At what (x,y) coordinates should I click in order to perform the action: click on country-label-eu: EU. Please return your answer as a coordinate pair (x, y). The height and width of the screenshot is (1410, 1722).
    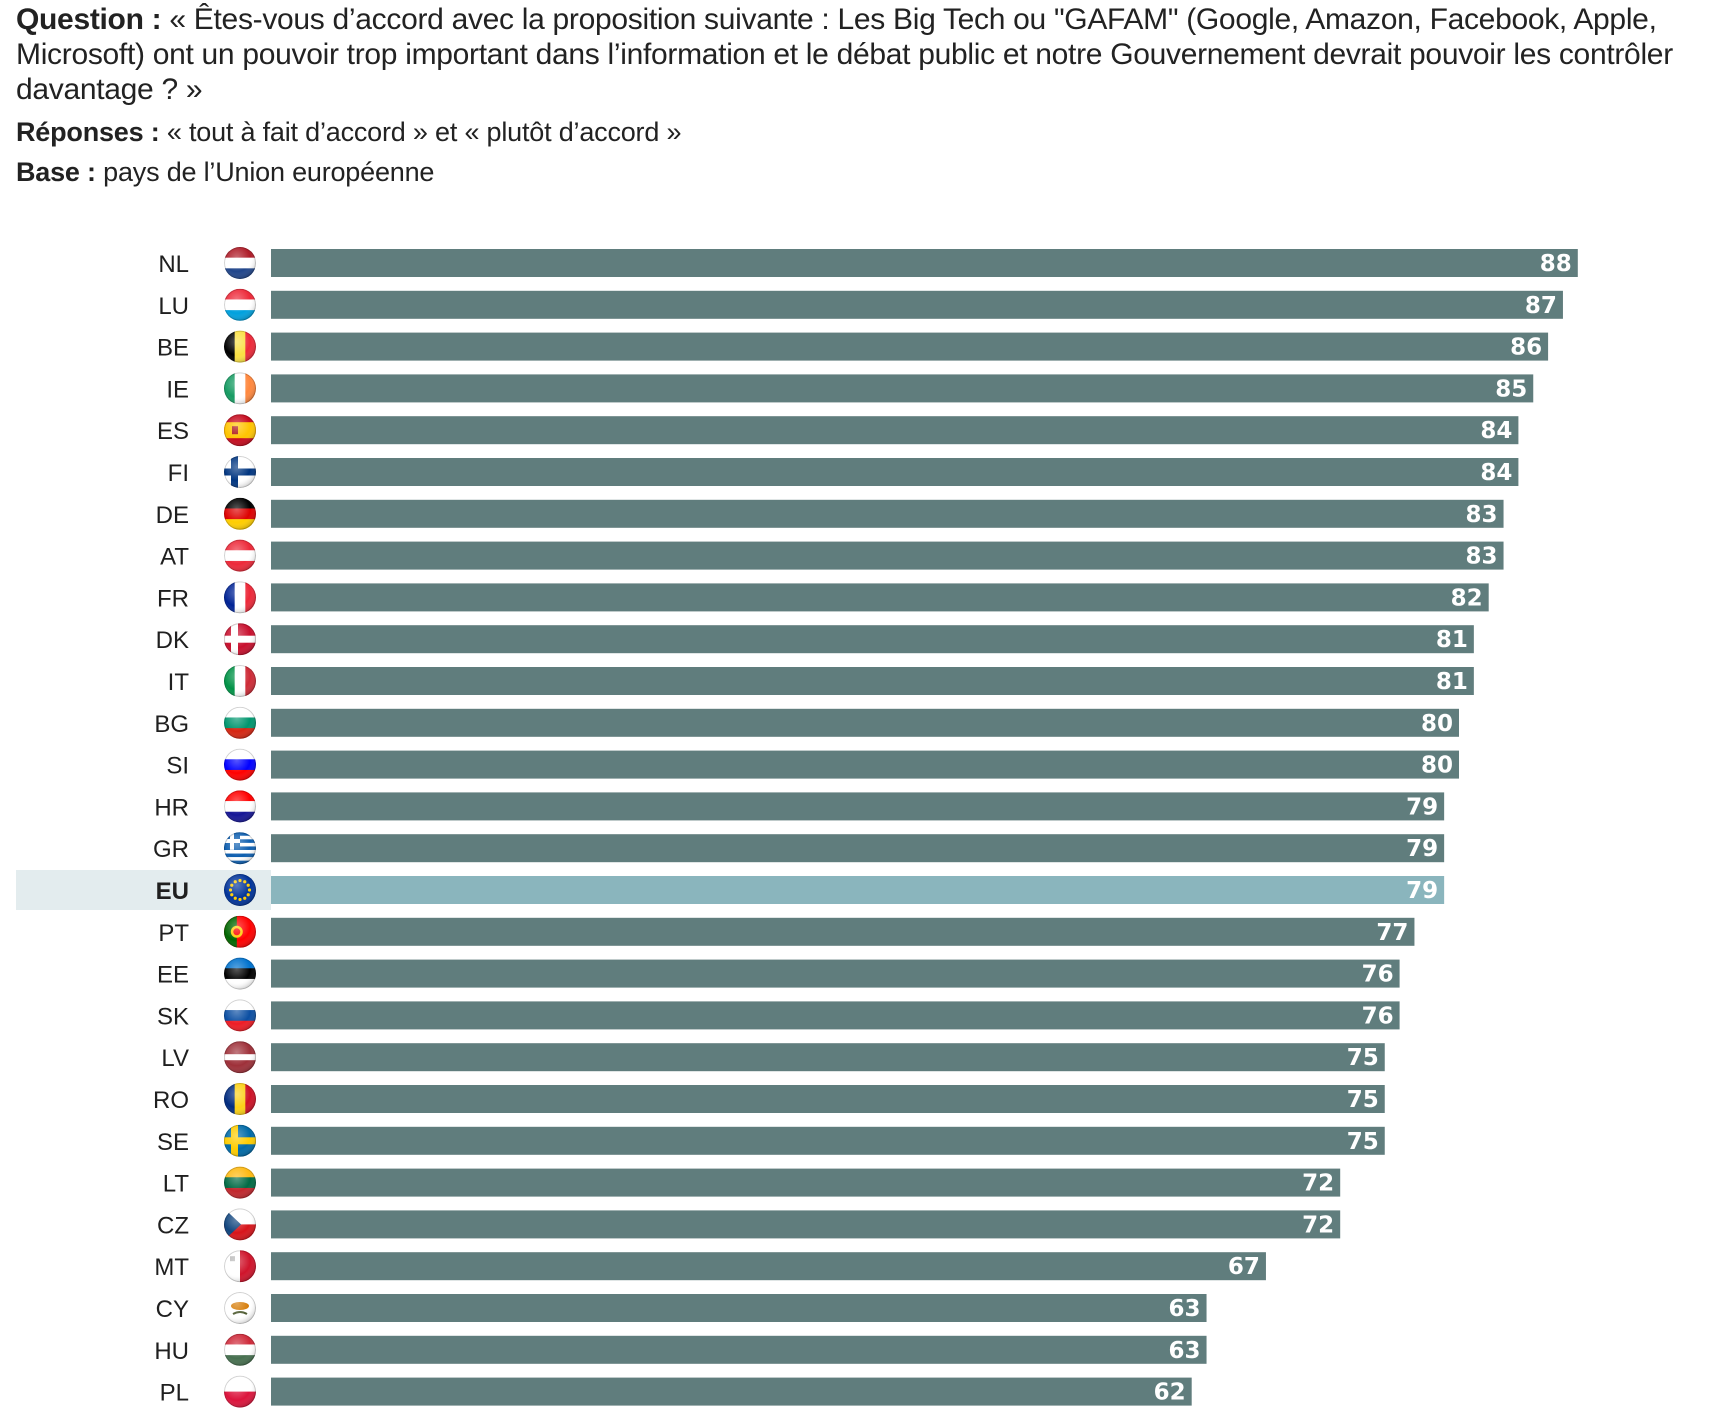
    Looking at the image, I should click on (172, 891).